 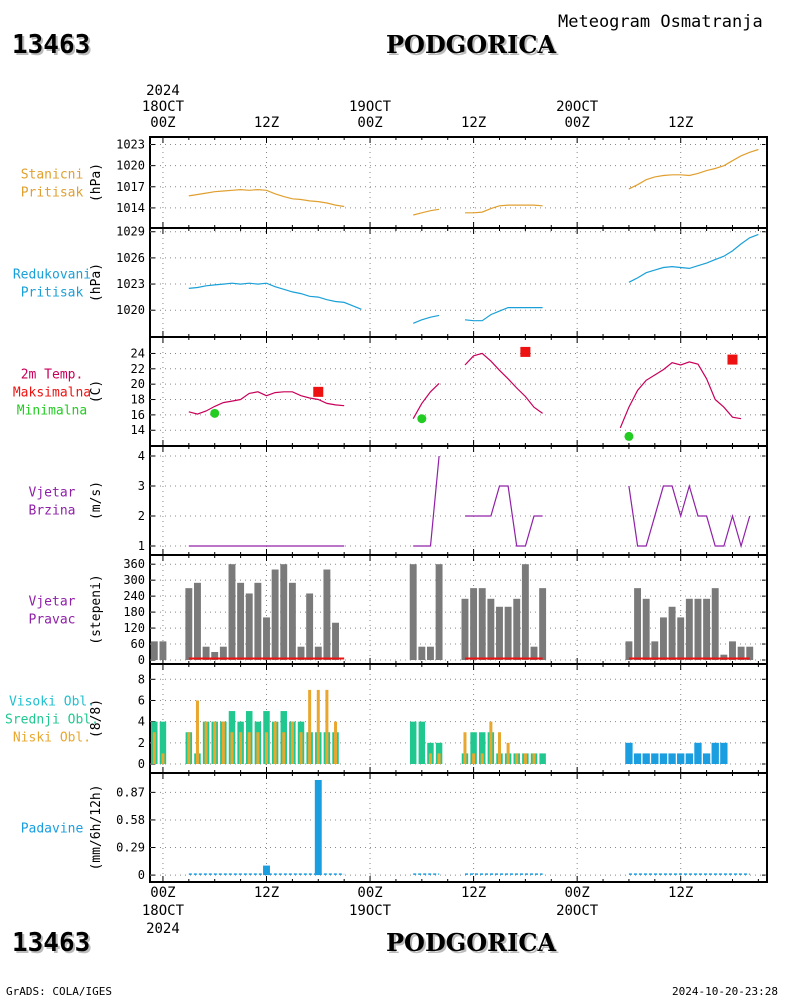 I want to click on y-tick-label: 240, so click(x=134, y=596).